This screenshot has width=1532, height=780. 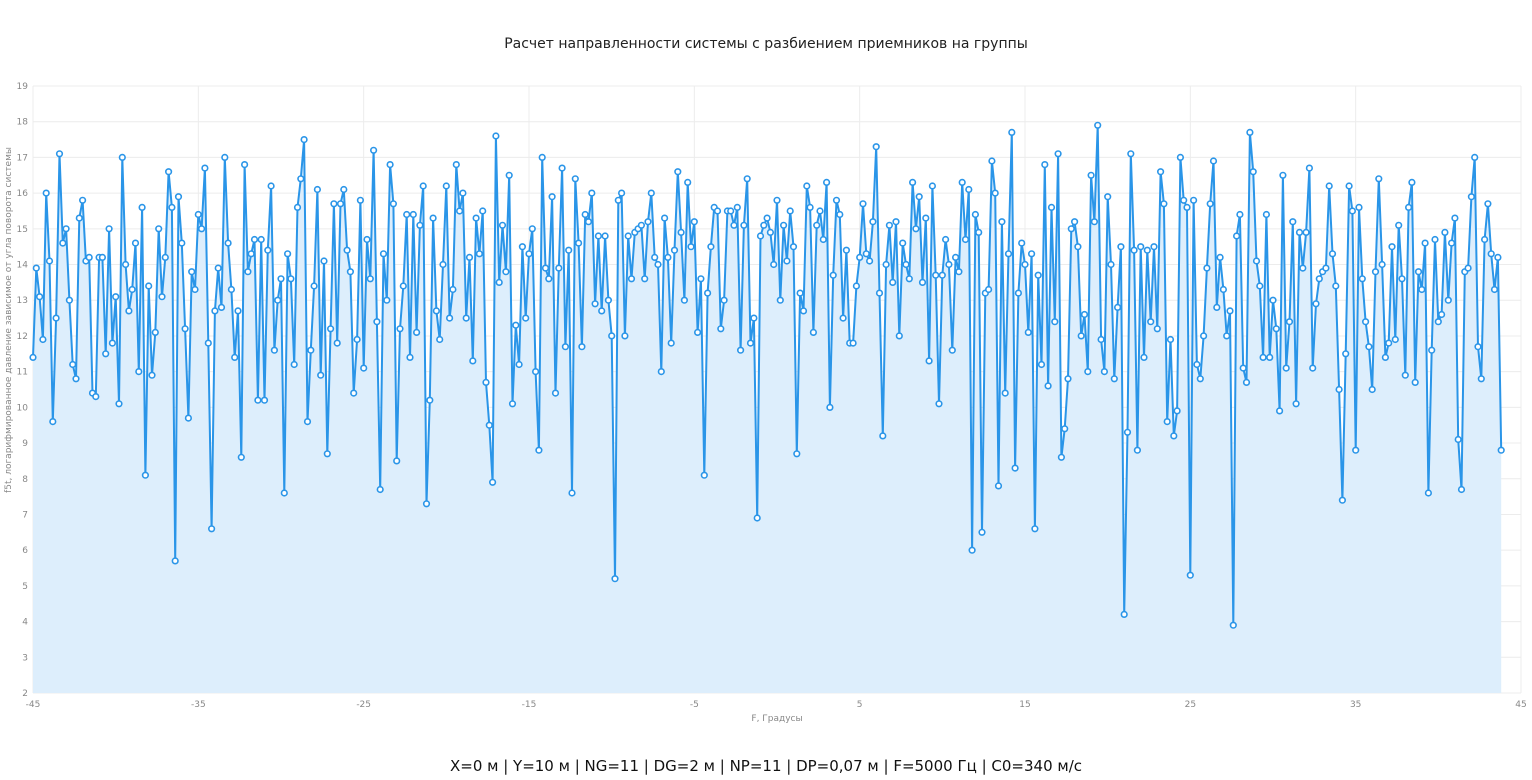 I want to click on x-tick-label: -25, so click(x=363, y=705).